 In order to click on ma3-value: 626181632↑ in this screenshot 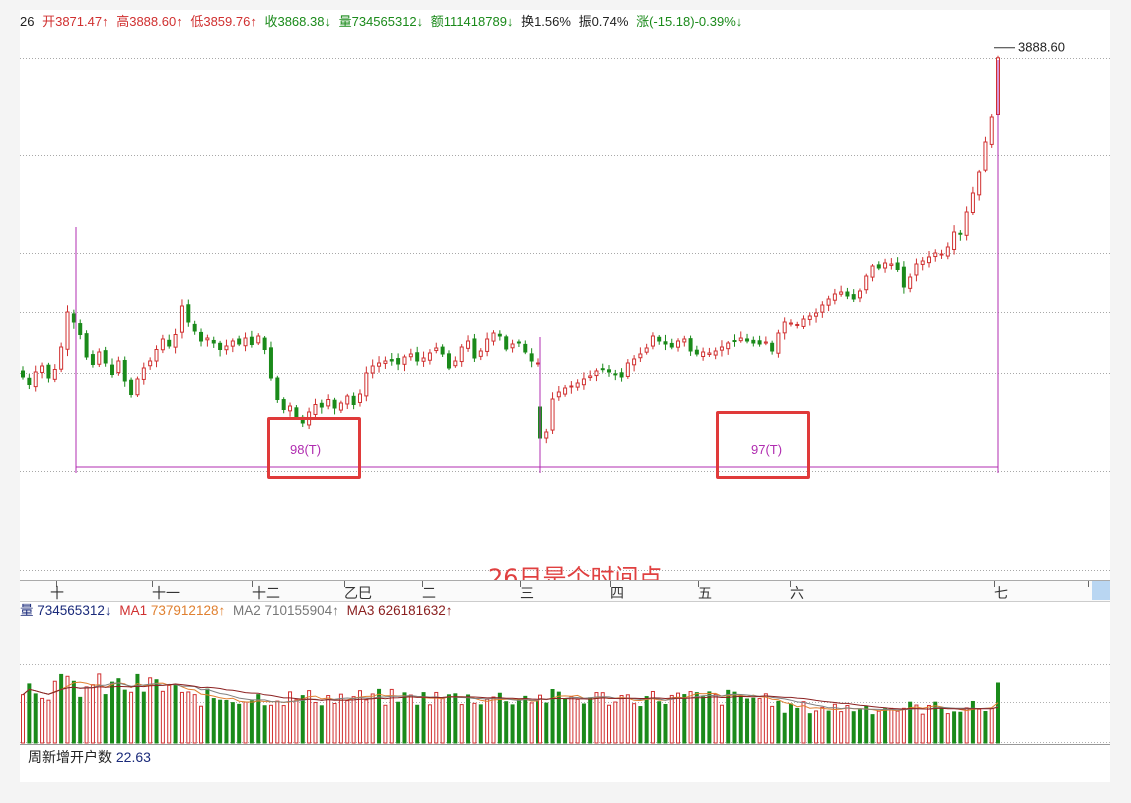, I will do `click(415, 610)`.